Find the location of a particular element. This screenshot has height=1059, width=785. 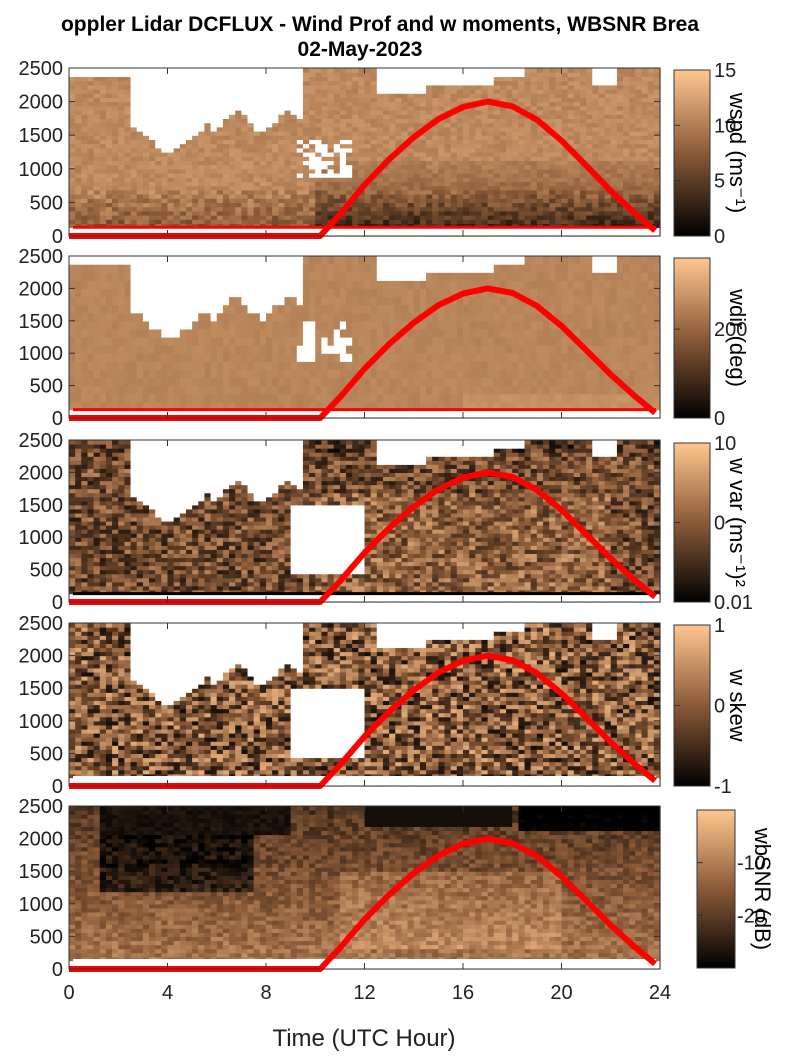

y-tick-label: 2500 is located at coordinates (41, 69).